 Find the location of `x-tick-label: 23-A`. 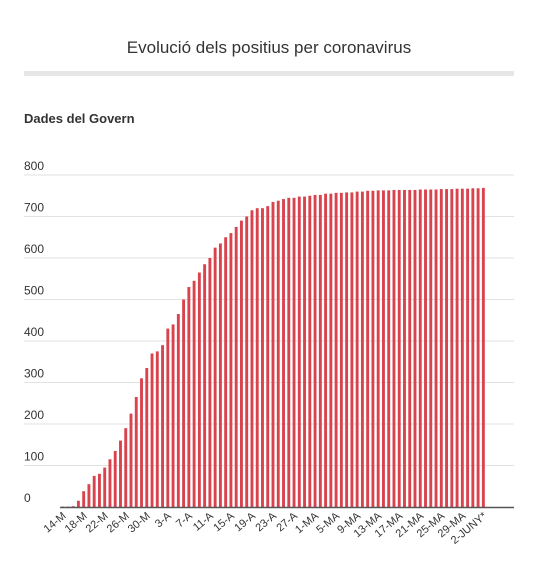

x-tick-label: 23-A is located at coordinates (266, 522).